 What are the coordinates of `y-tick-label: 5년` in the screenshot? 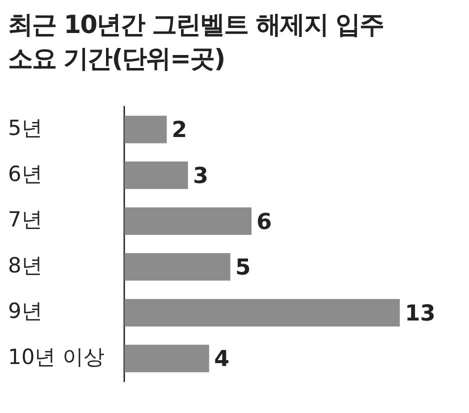 It's located at (25, 128).